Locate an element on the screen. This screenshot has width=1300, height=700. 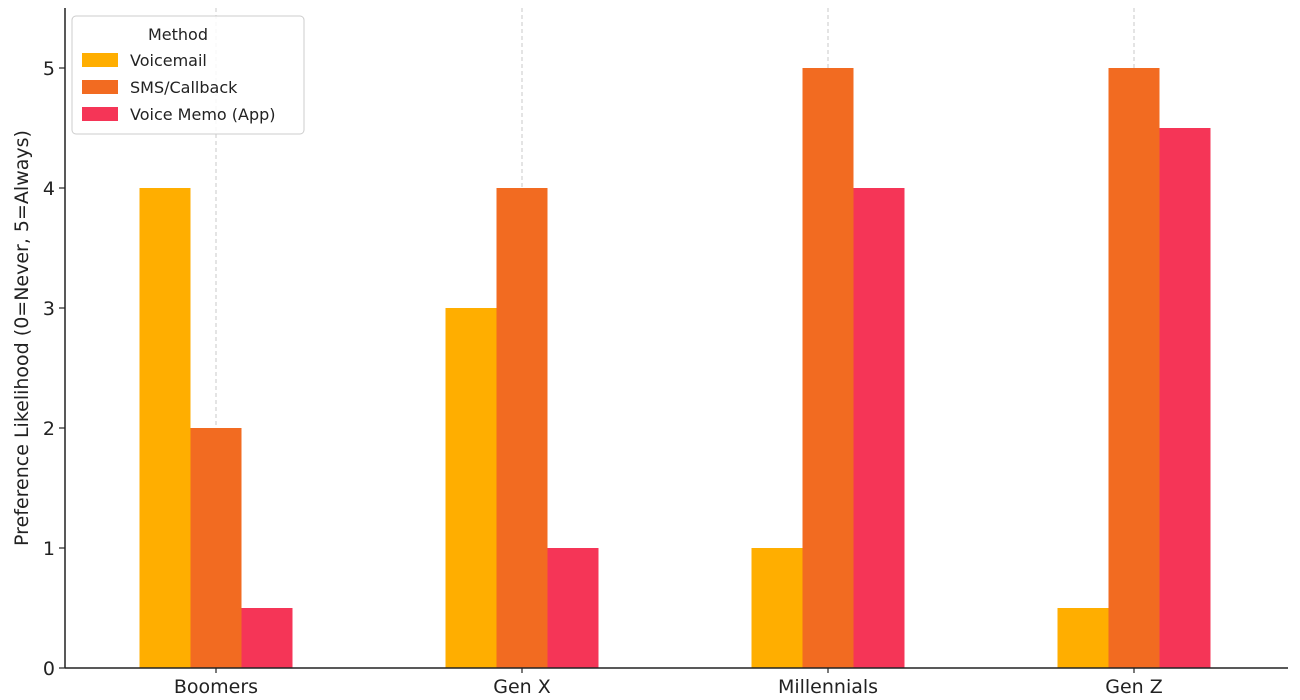
y-ticks: 0 1 2 3 4 5 is located at coordinates (54, 369).